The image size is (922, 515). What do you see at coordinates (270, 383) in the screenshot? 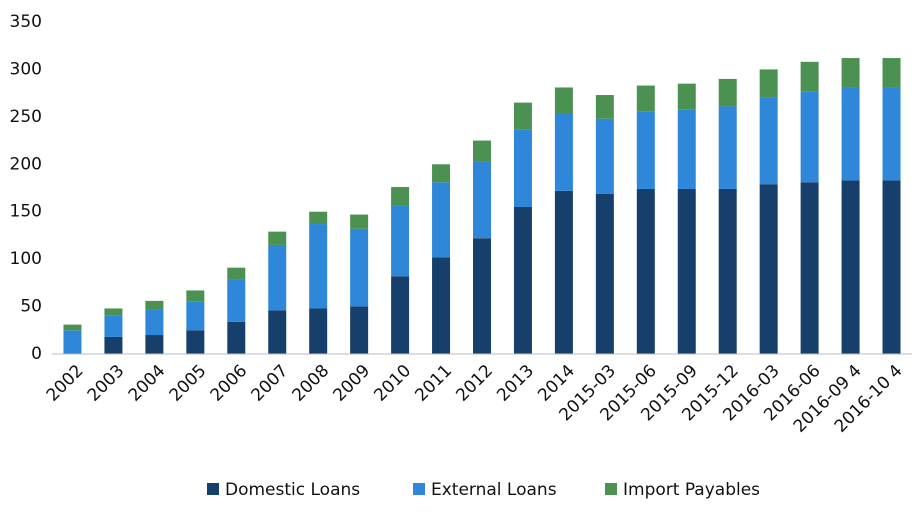
I see `x-tick-label: 2007` at bounding box center [270, 383].